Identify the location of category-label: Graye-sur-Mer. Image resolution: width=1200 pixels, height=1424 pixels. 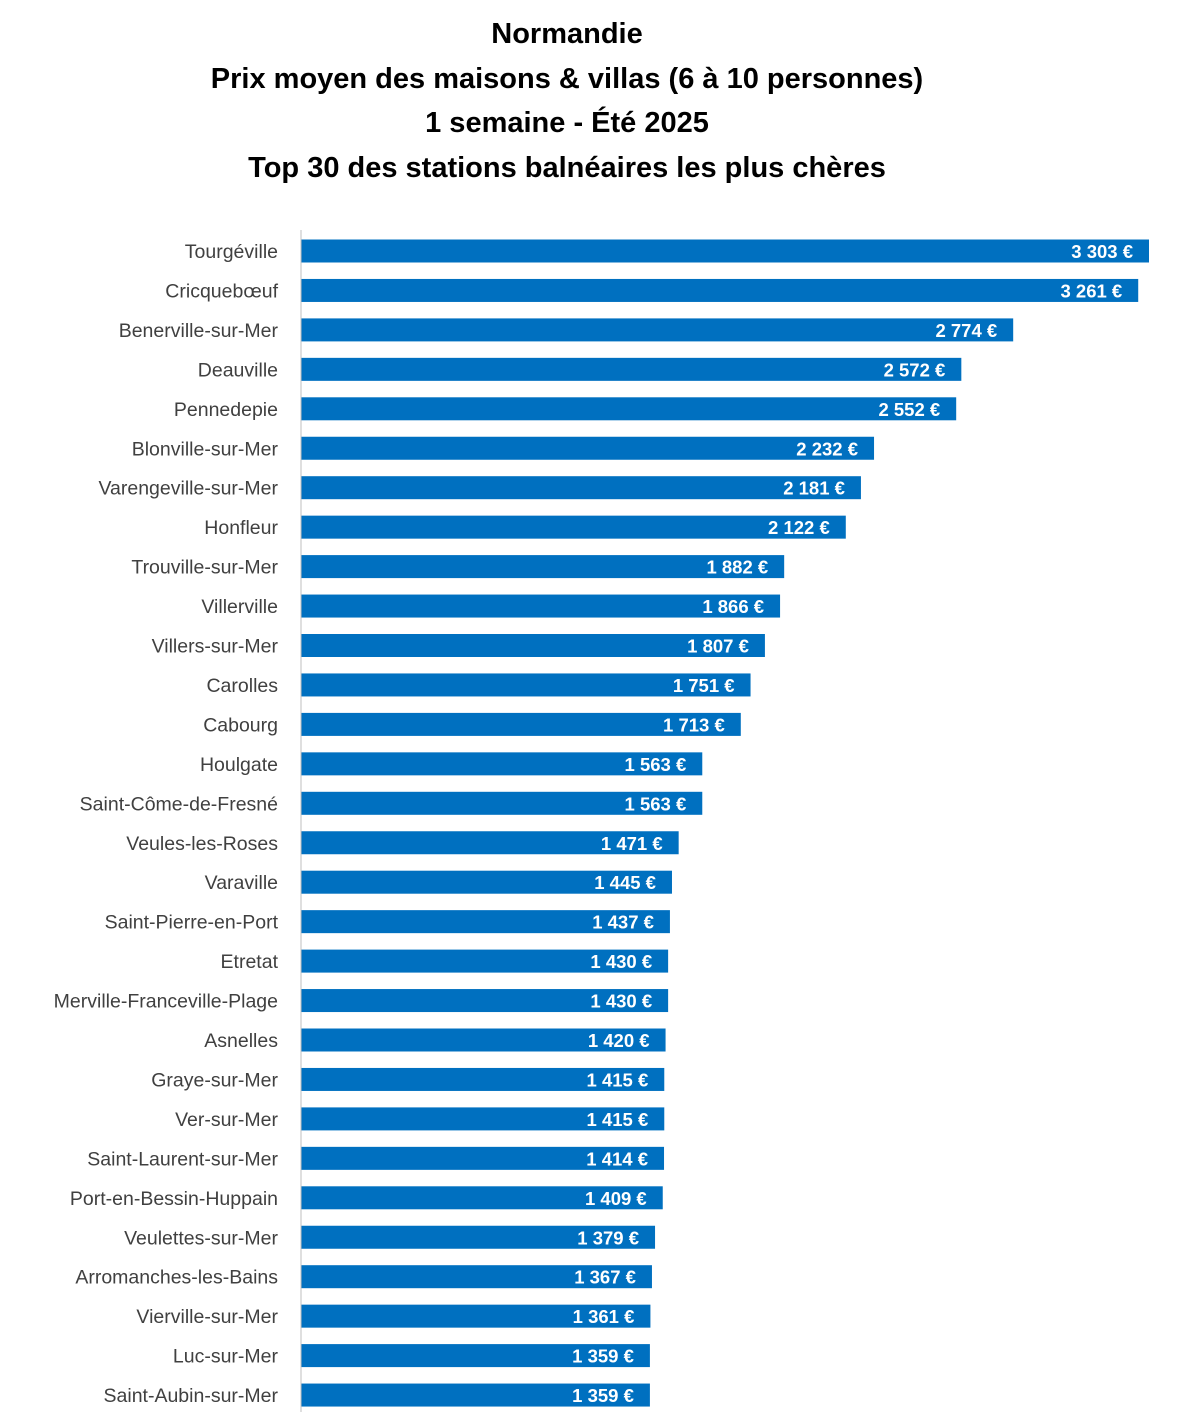
(214, 1080).